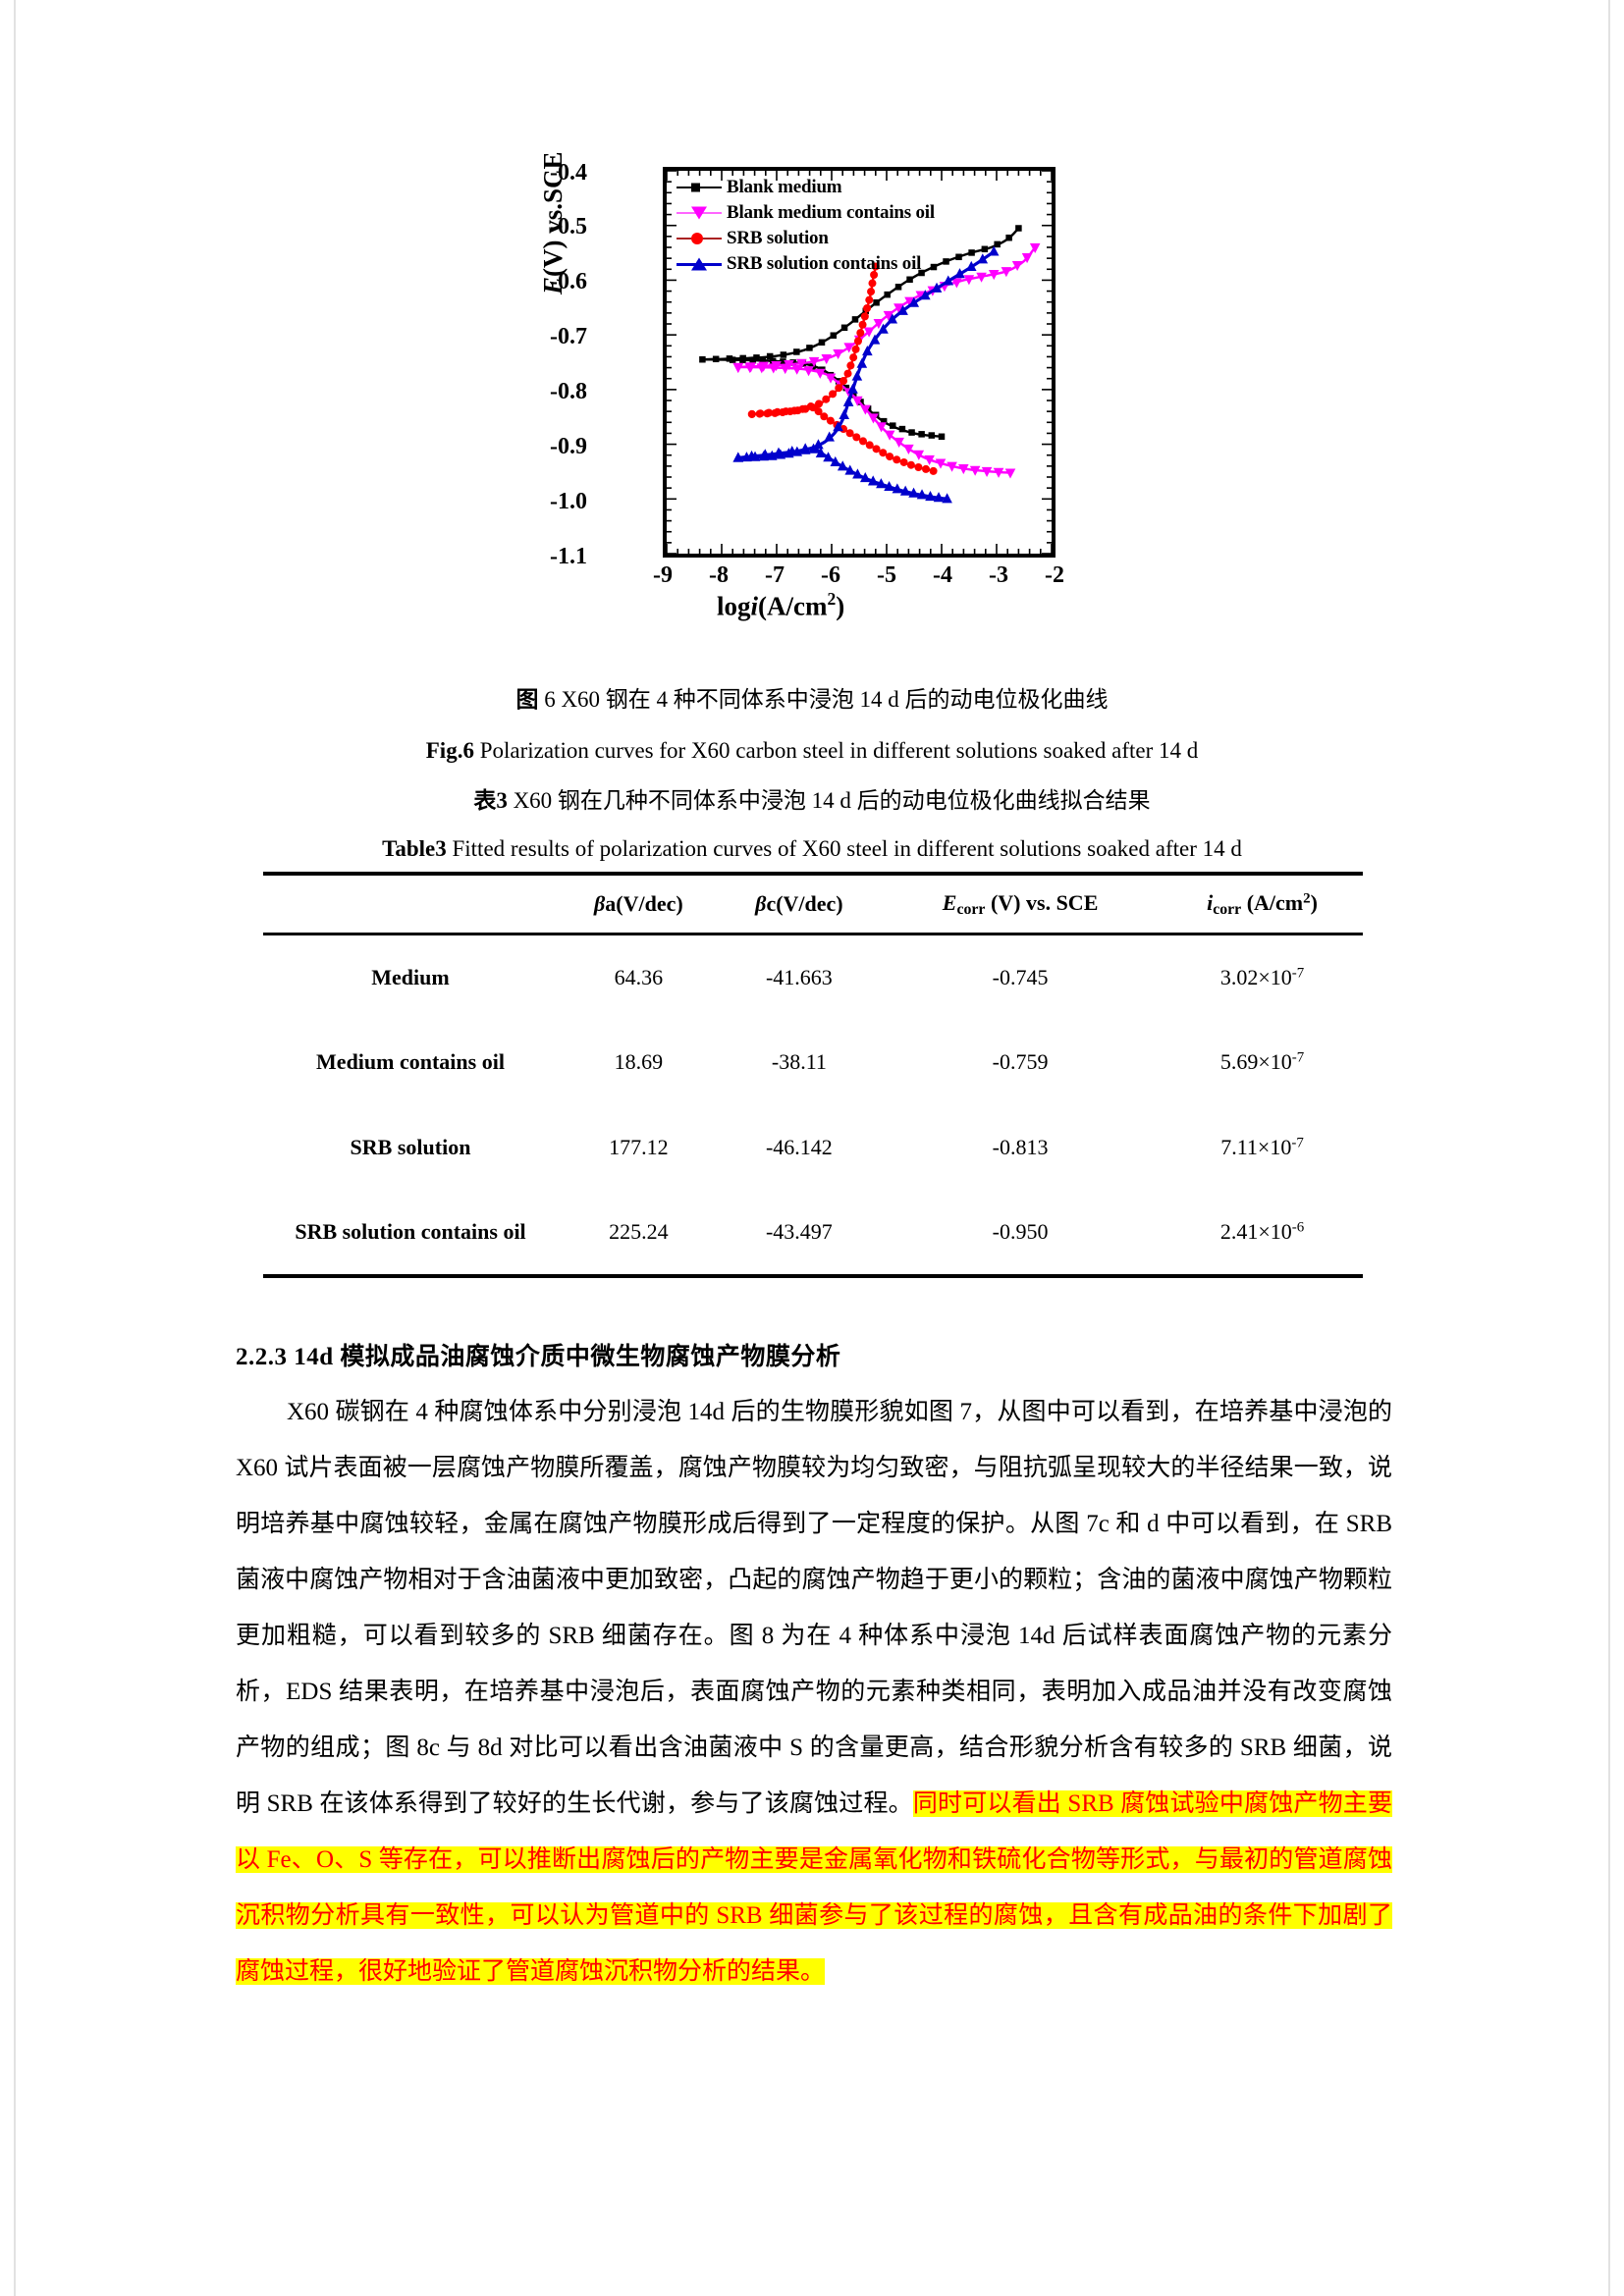  I want to click on y-tick-3: -0.7, so click(568, 336).